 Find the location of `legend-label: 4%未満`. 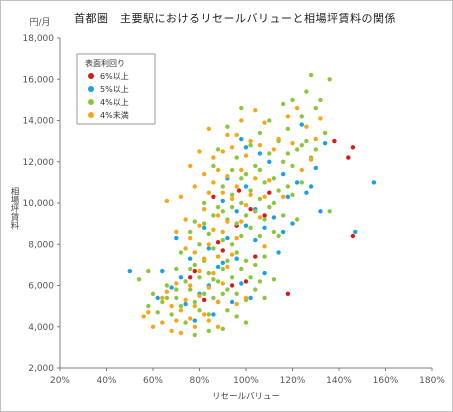

legend-label: 4%未満 is located at coordinates (114, 115).